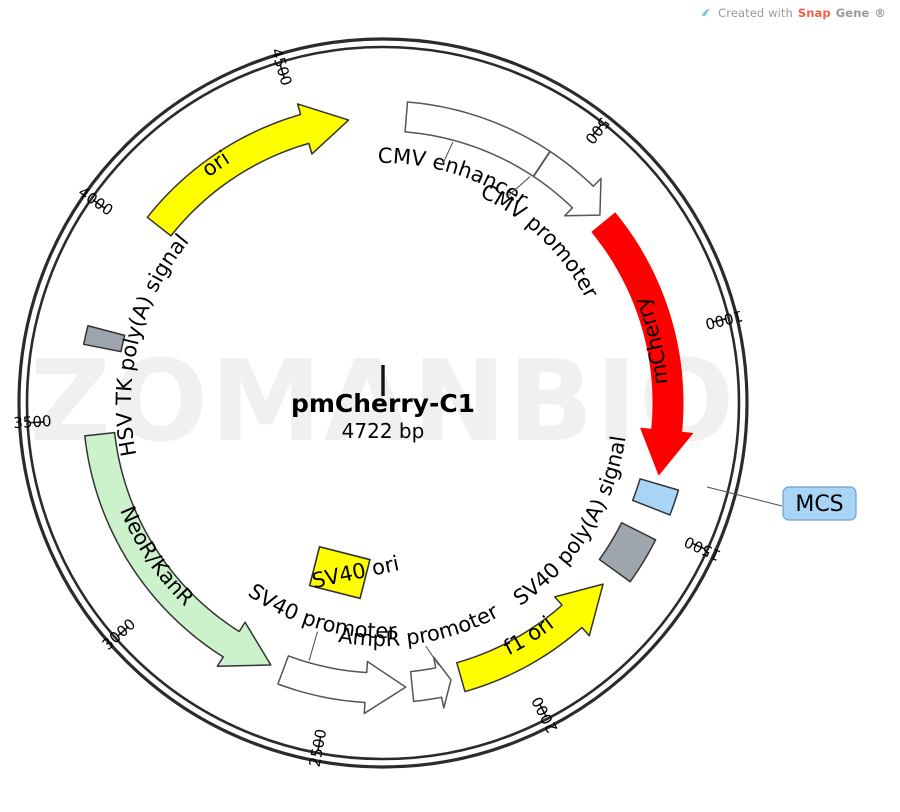 This screenshot has height=812, width=900. Describe the element at coordinates (880, 13) in the screenshot. I see `credit-trademark: ®` at that location.